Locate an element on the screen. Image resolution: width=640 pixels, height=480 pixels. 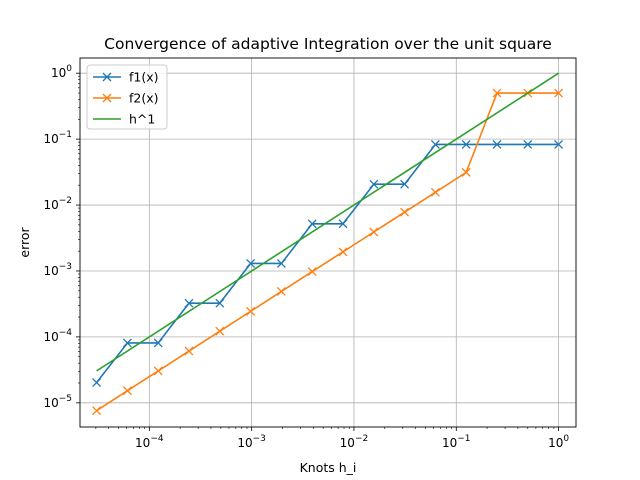
y-tick-exponent: 0 is located at coordinates (69, 69).